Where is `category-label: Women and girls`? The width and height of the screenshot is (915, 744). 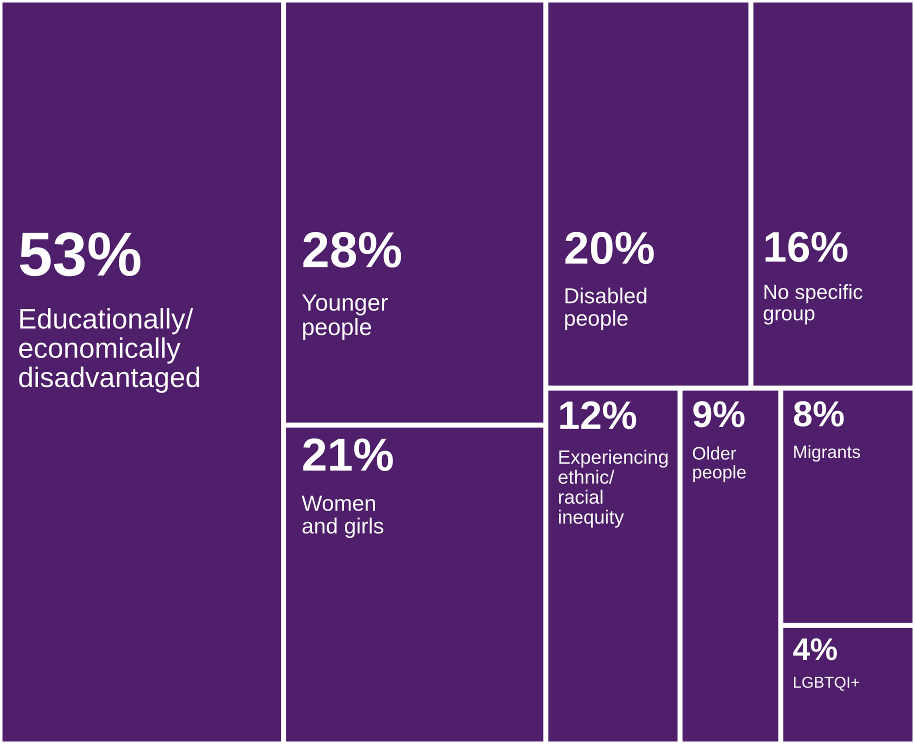 category-label: Women and girls is located at coordinates (343, 517).